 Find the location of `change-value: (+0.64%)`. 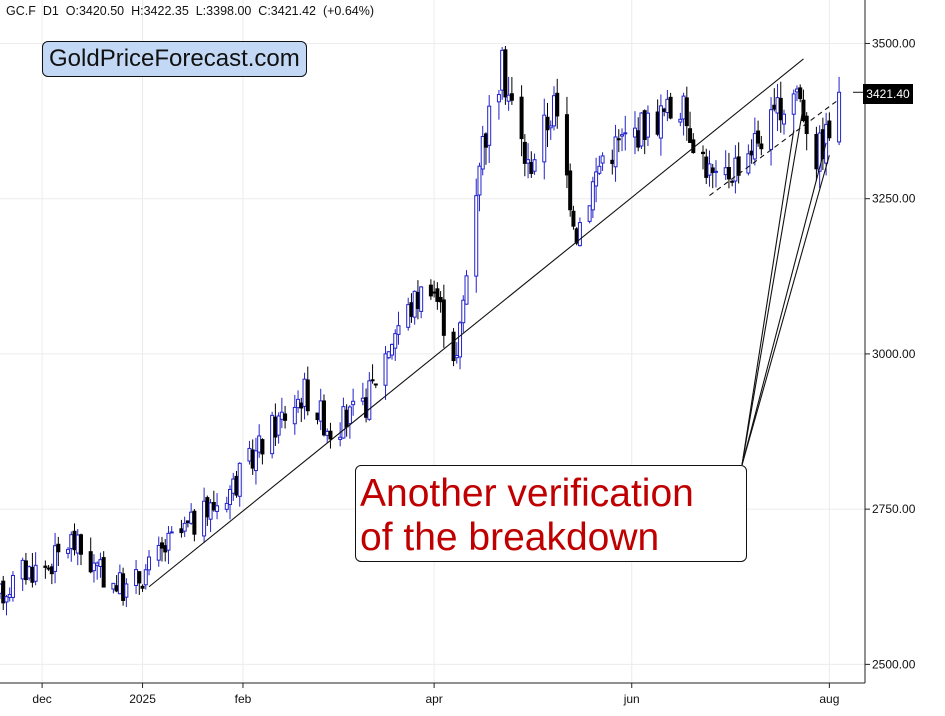

change-value: (+0.64%) is located at coordinates (348, 11).